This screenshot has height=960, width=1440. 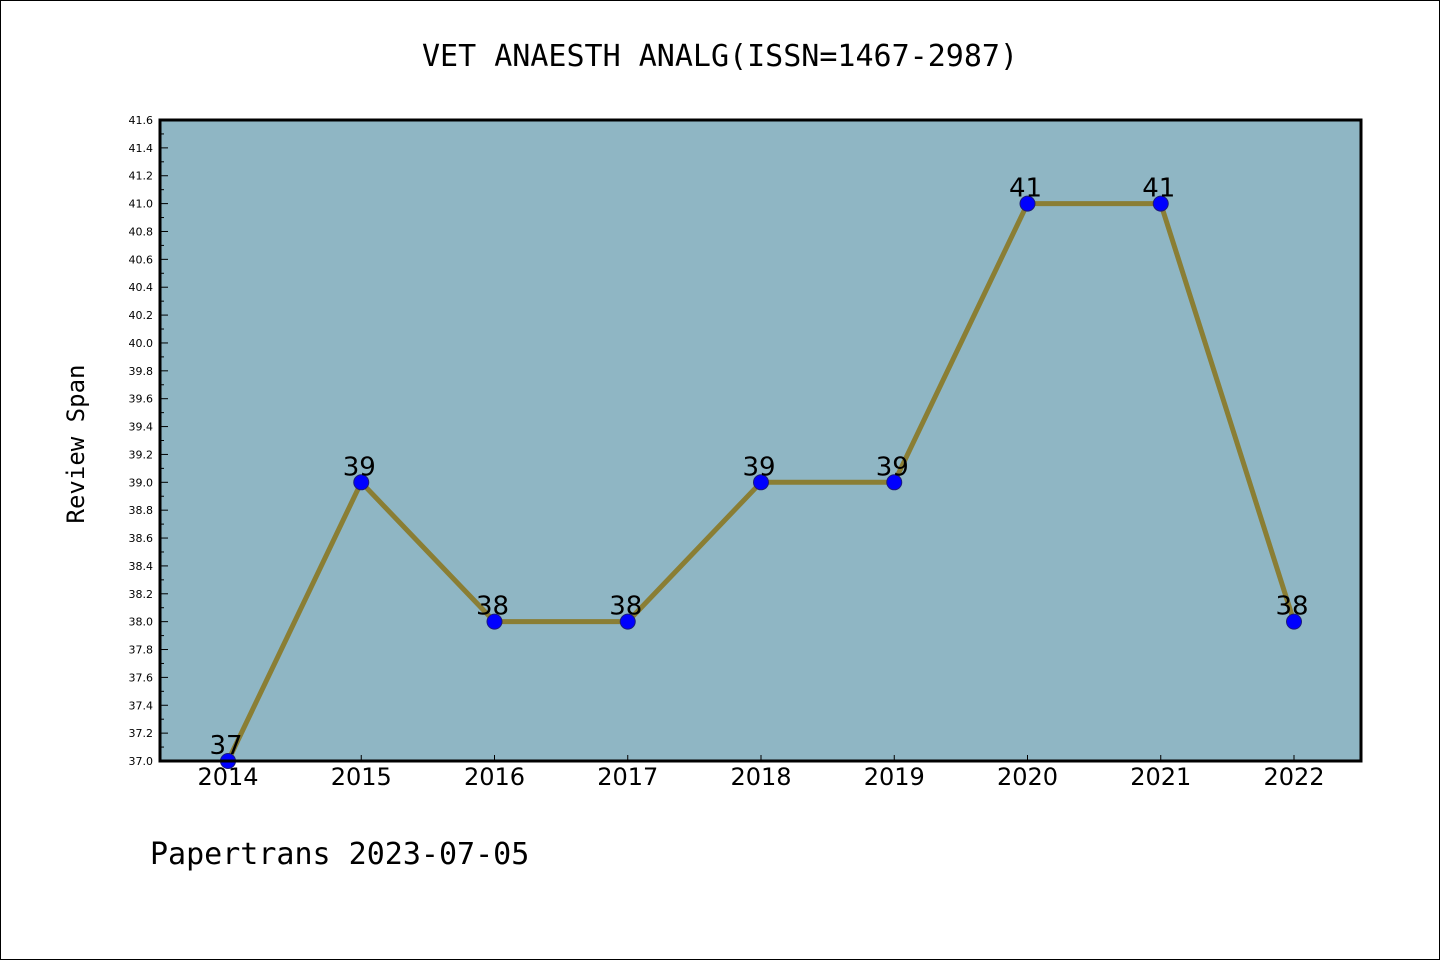 I want to click on y-tick-label: 38.4, so click(x=141, y=566).